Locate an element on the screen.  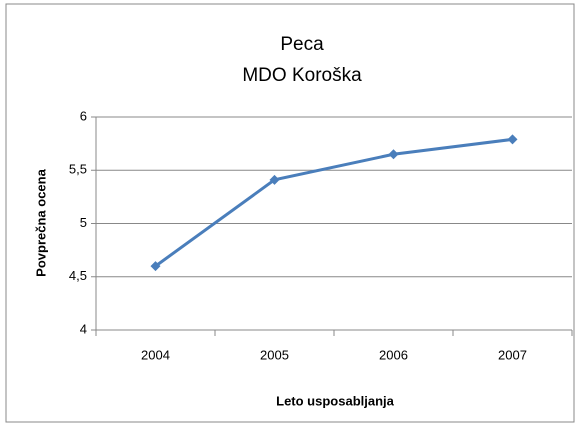
y-axis-title: Povprečna ocena is located at coordinates (40, 222).